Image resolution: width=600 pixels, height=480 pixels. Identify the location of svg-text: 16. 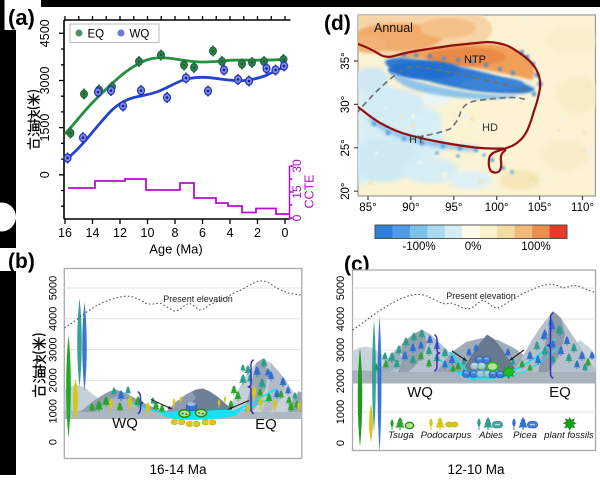
(65, 233).